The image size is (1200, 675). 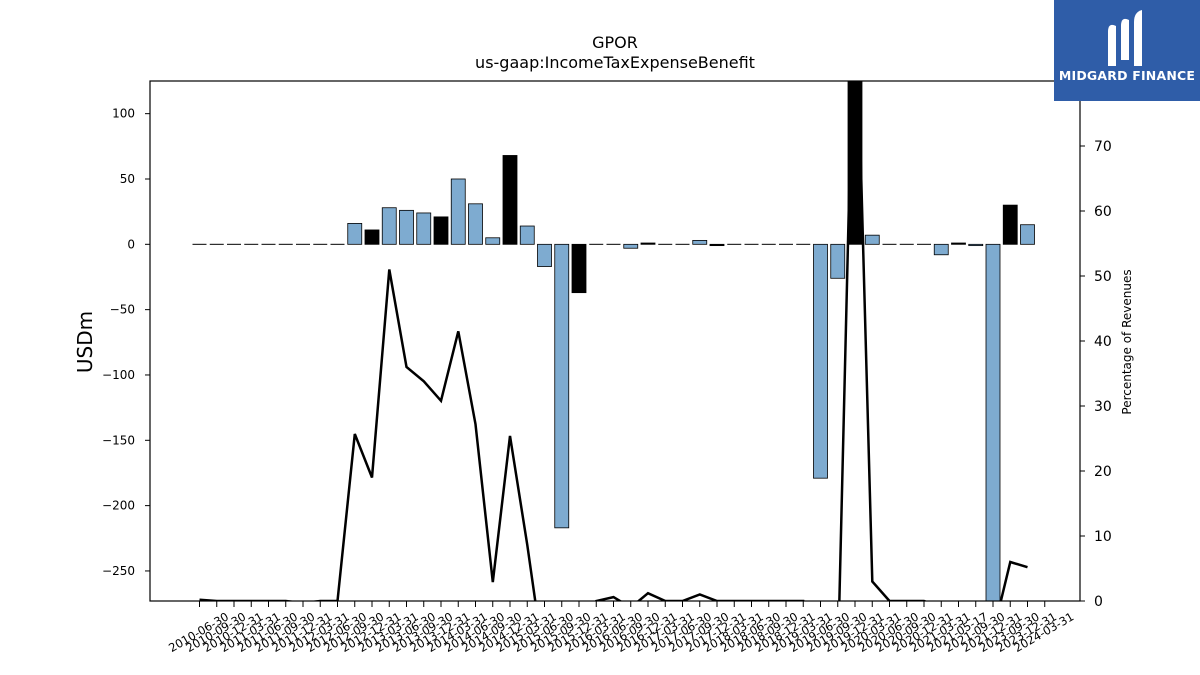 I want to click on y-tick-label: −200, so click(x=118, y=506).